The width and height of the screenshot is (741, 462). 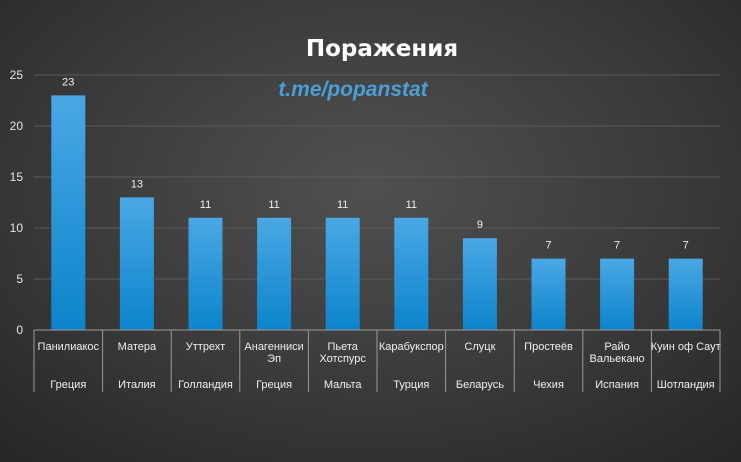 I want to click on category-country-label: Голландия, so click(x=205, y=385).